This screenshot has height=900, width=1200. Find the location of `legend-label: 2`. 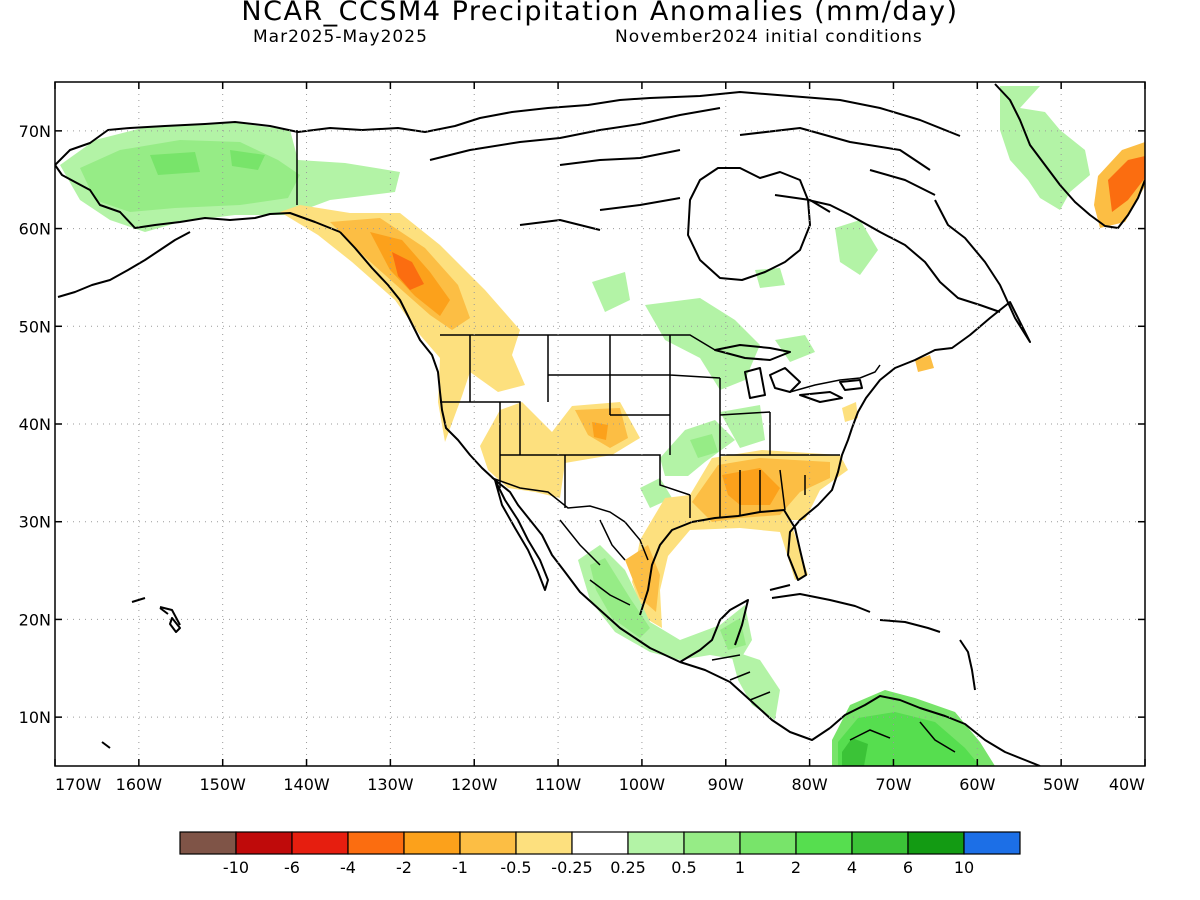

legend-label: 2 is located at coordinates (796, 867).